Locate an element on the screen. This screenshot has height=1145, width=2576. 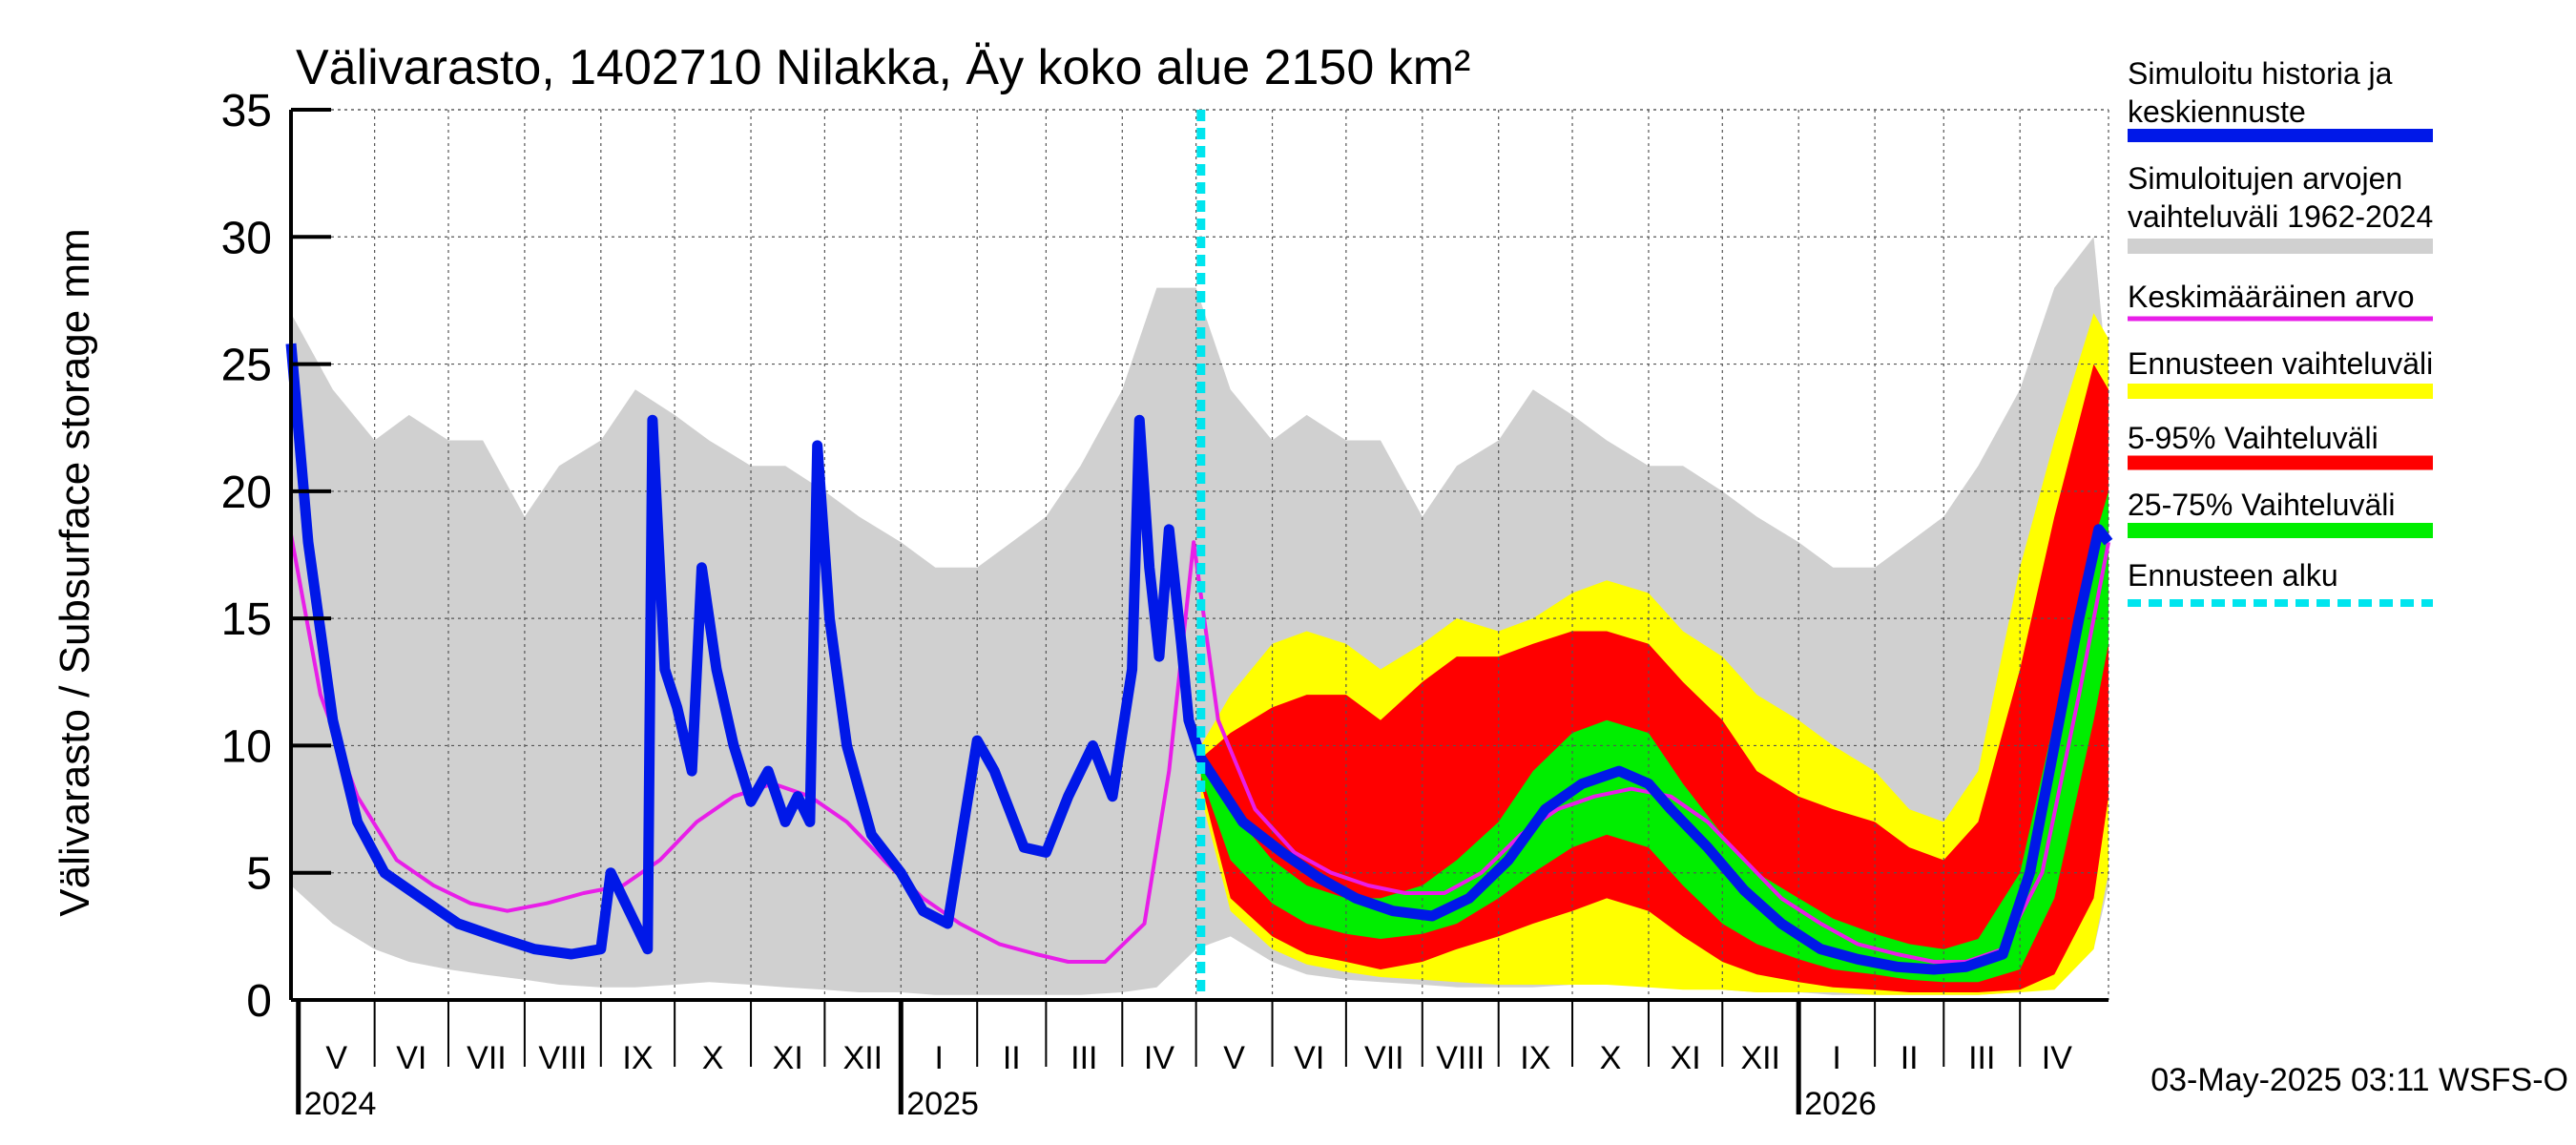
y-tick-label: 25 is located at coordinates (246, 366).